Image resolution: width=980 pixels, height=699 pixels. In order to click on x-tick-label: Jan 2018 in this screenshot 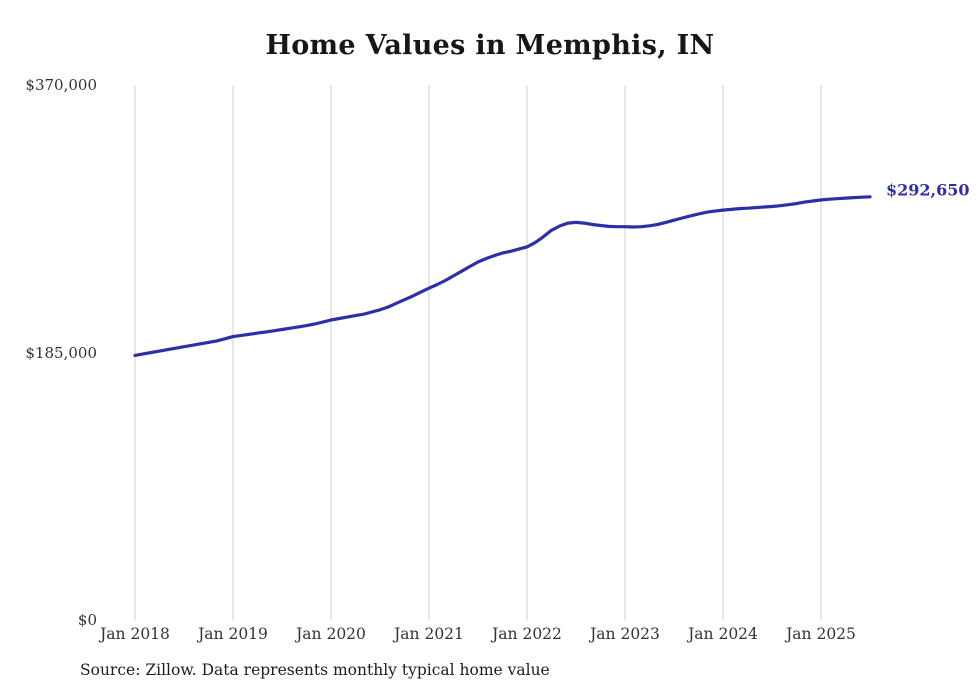, I will do `click(135, 634)`.